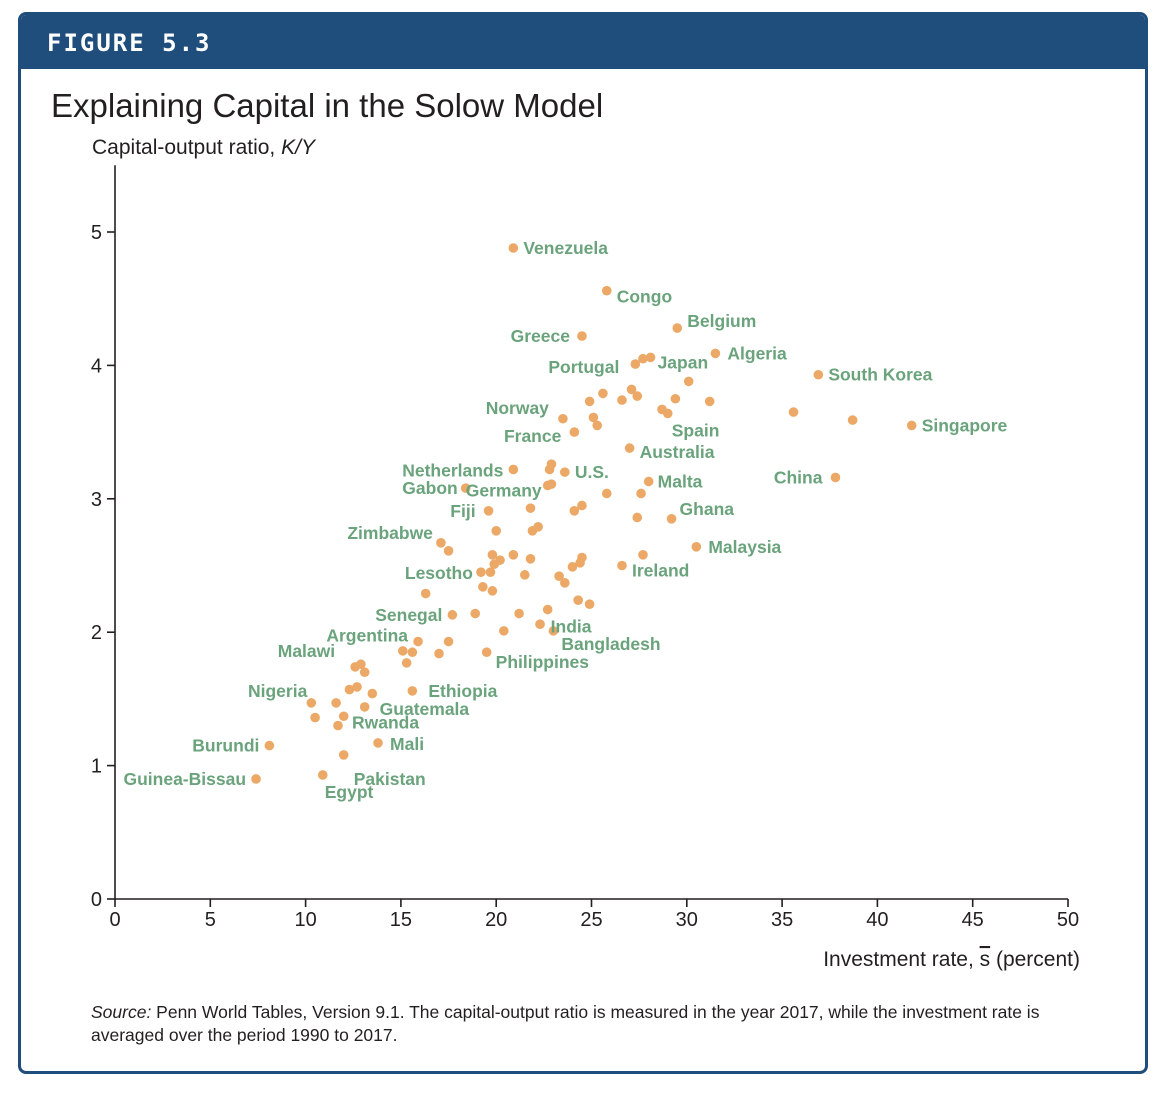 This screenshot has height=1102, width=1164. Describe the element at coordinates (186, 147) in the screenshot. I see `y-axis-title-text: Capital-output ratio,` at that location.